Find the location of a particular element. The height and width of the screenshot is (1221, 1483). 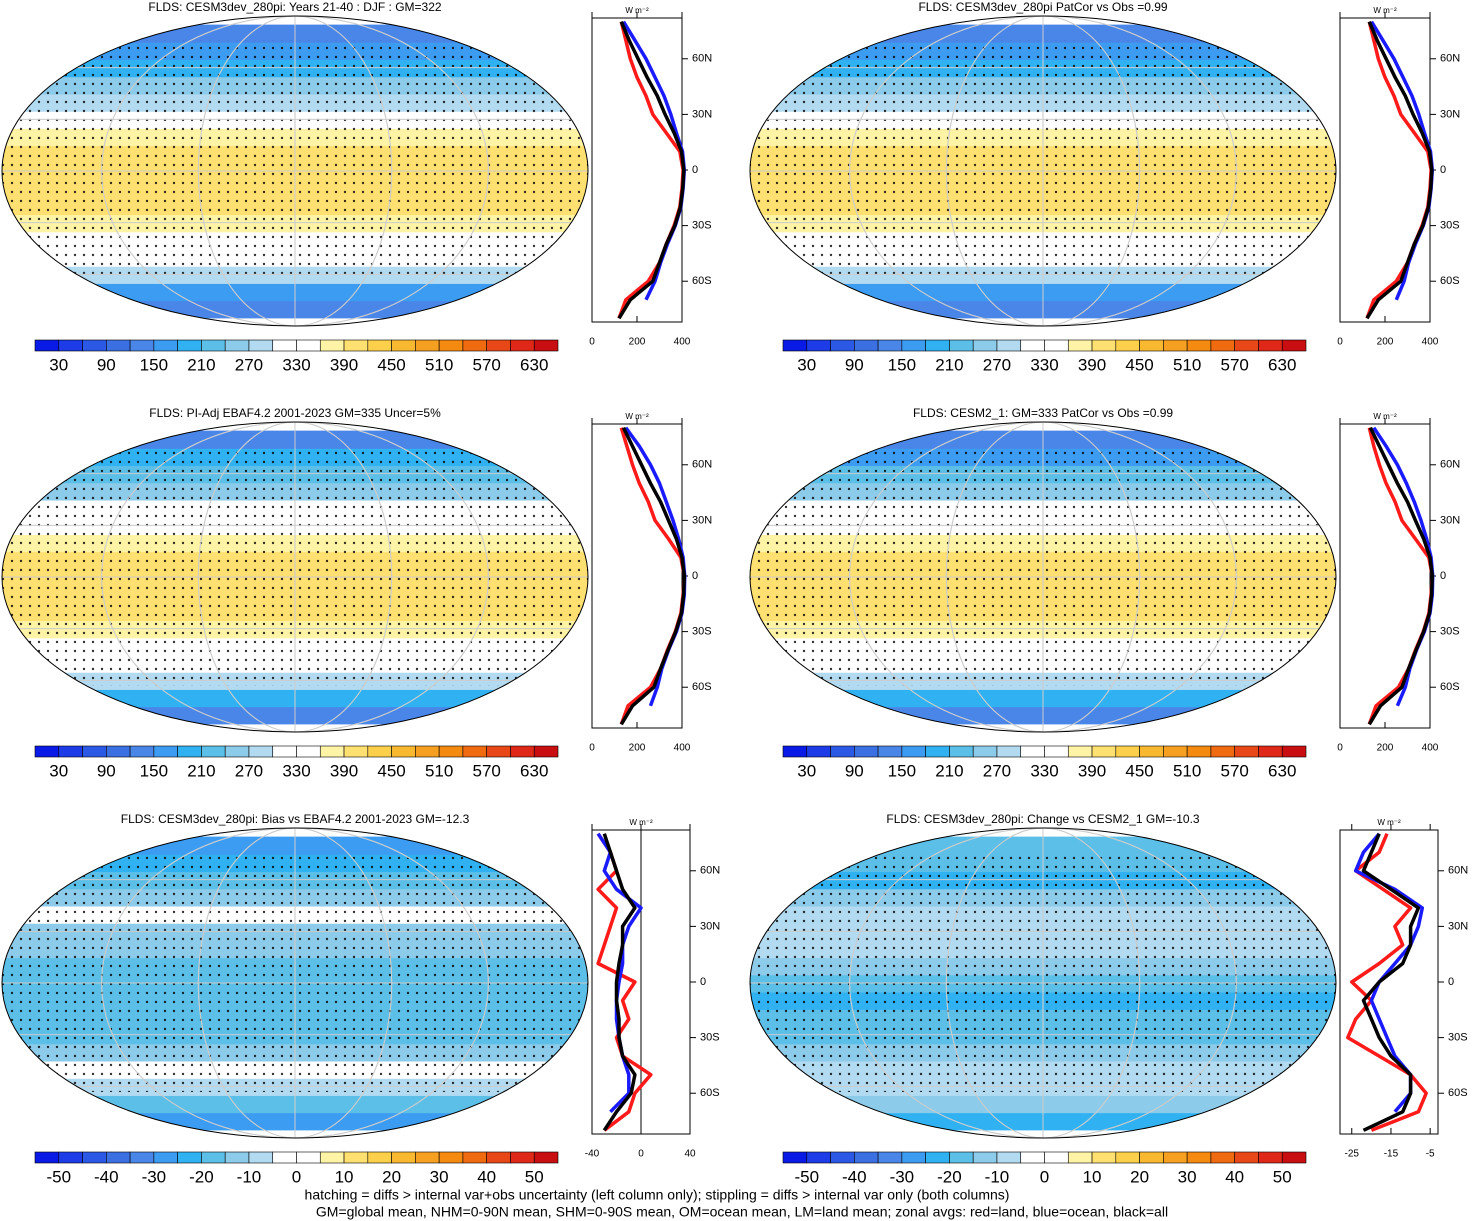

colorbar-label: 330 is located at coordinates (296, 364).